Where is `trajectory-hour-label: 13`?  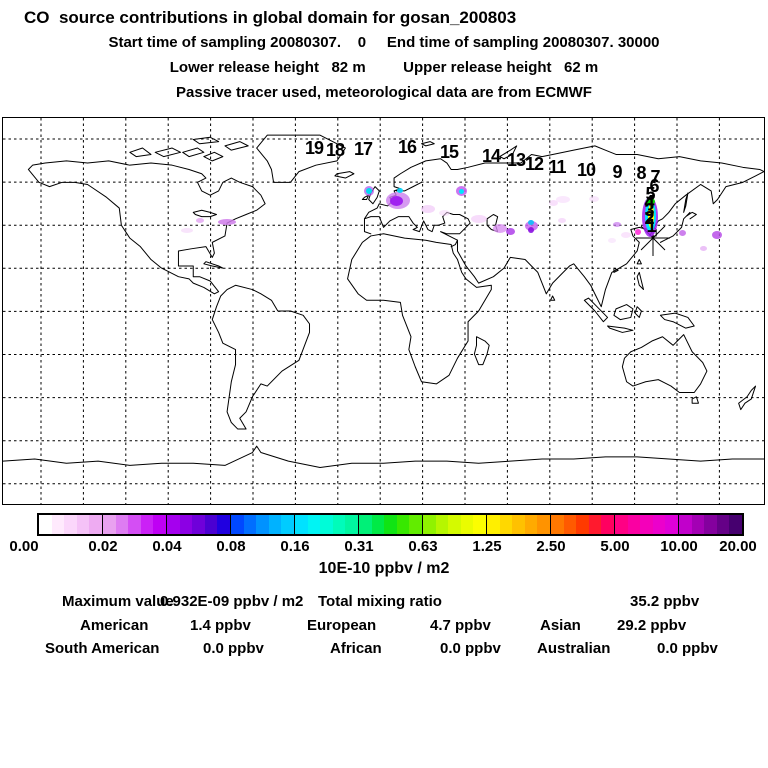 trajectory-hour-label: 13 is located at coordinates (516, 160).